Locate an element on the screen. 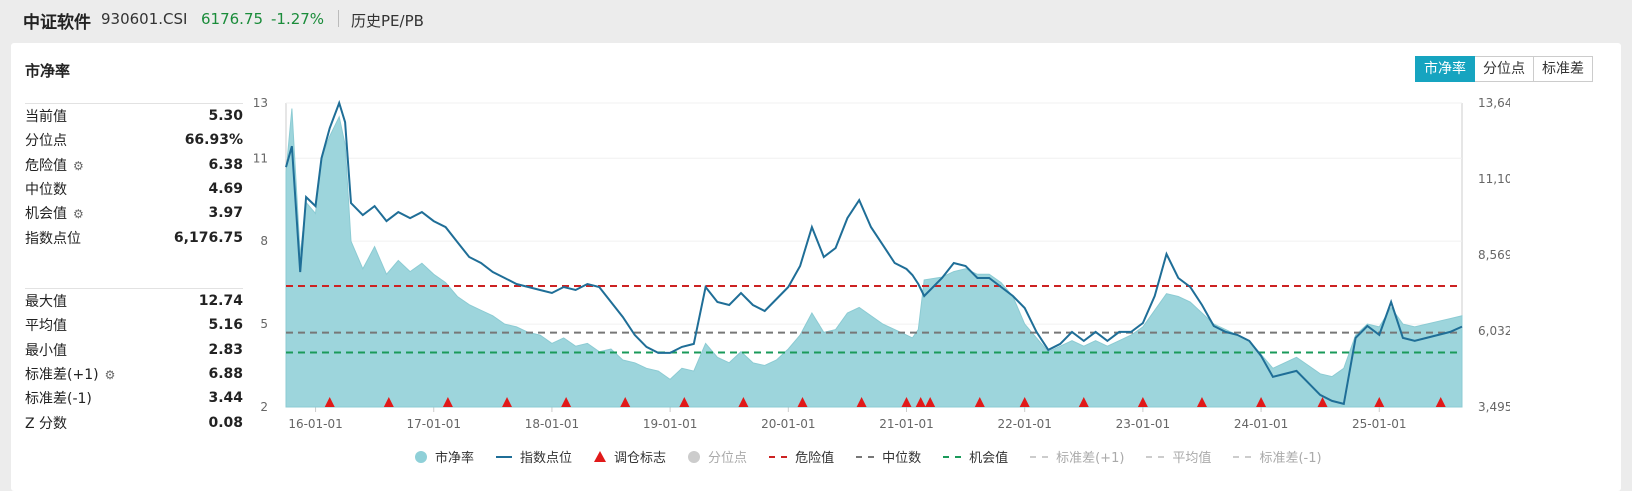 Image resolution: width=1632 pixels, height=491 pixels. legend-item: 中位数 is located at coordinates (888, 456).